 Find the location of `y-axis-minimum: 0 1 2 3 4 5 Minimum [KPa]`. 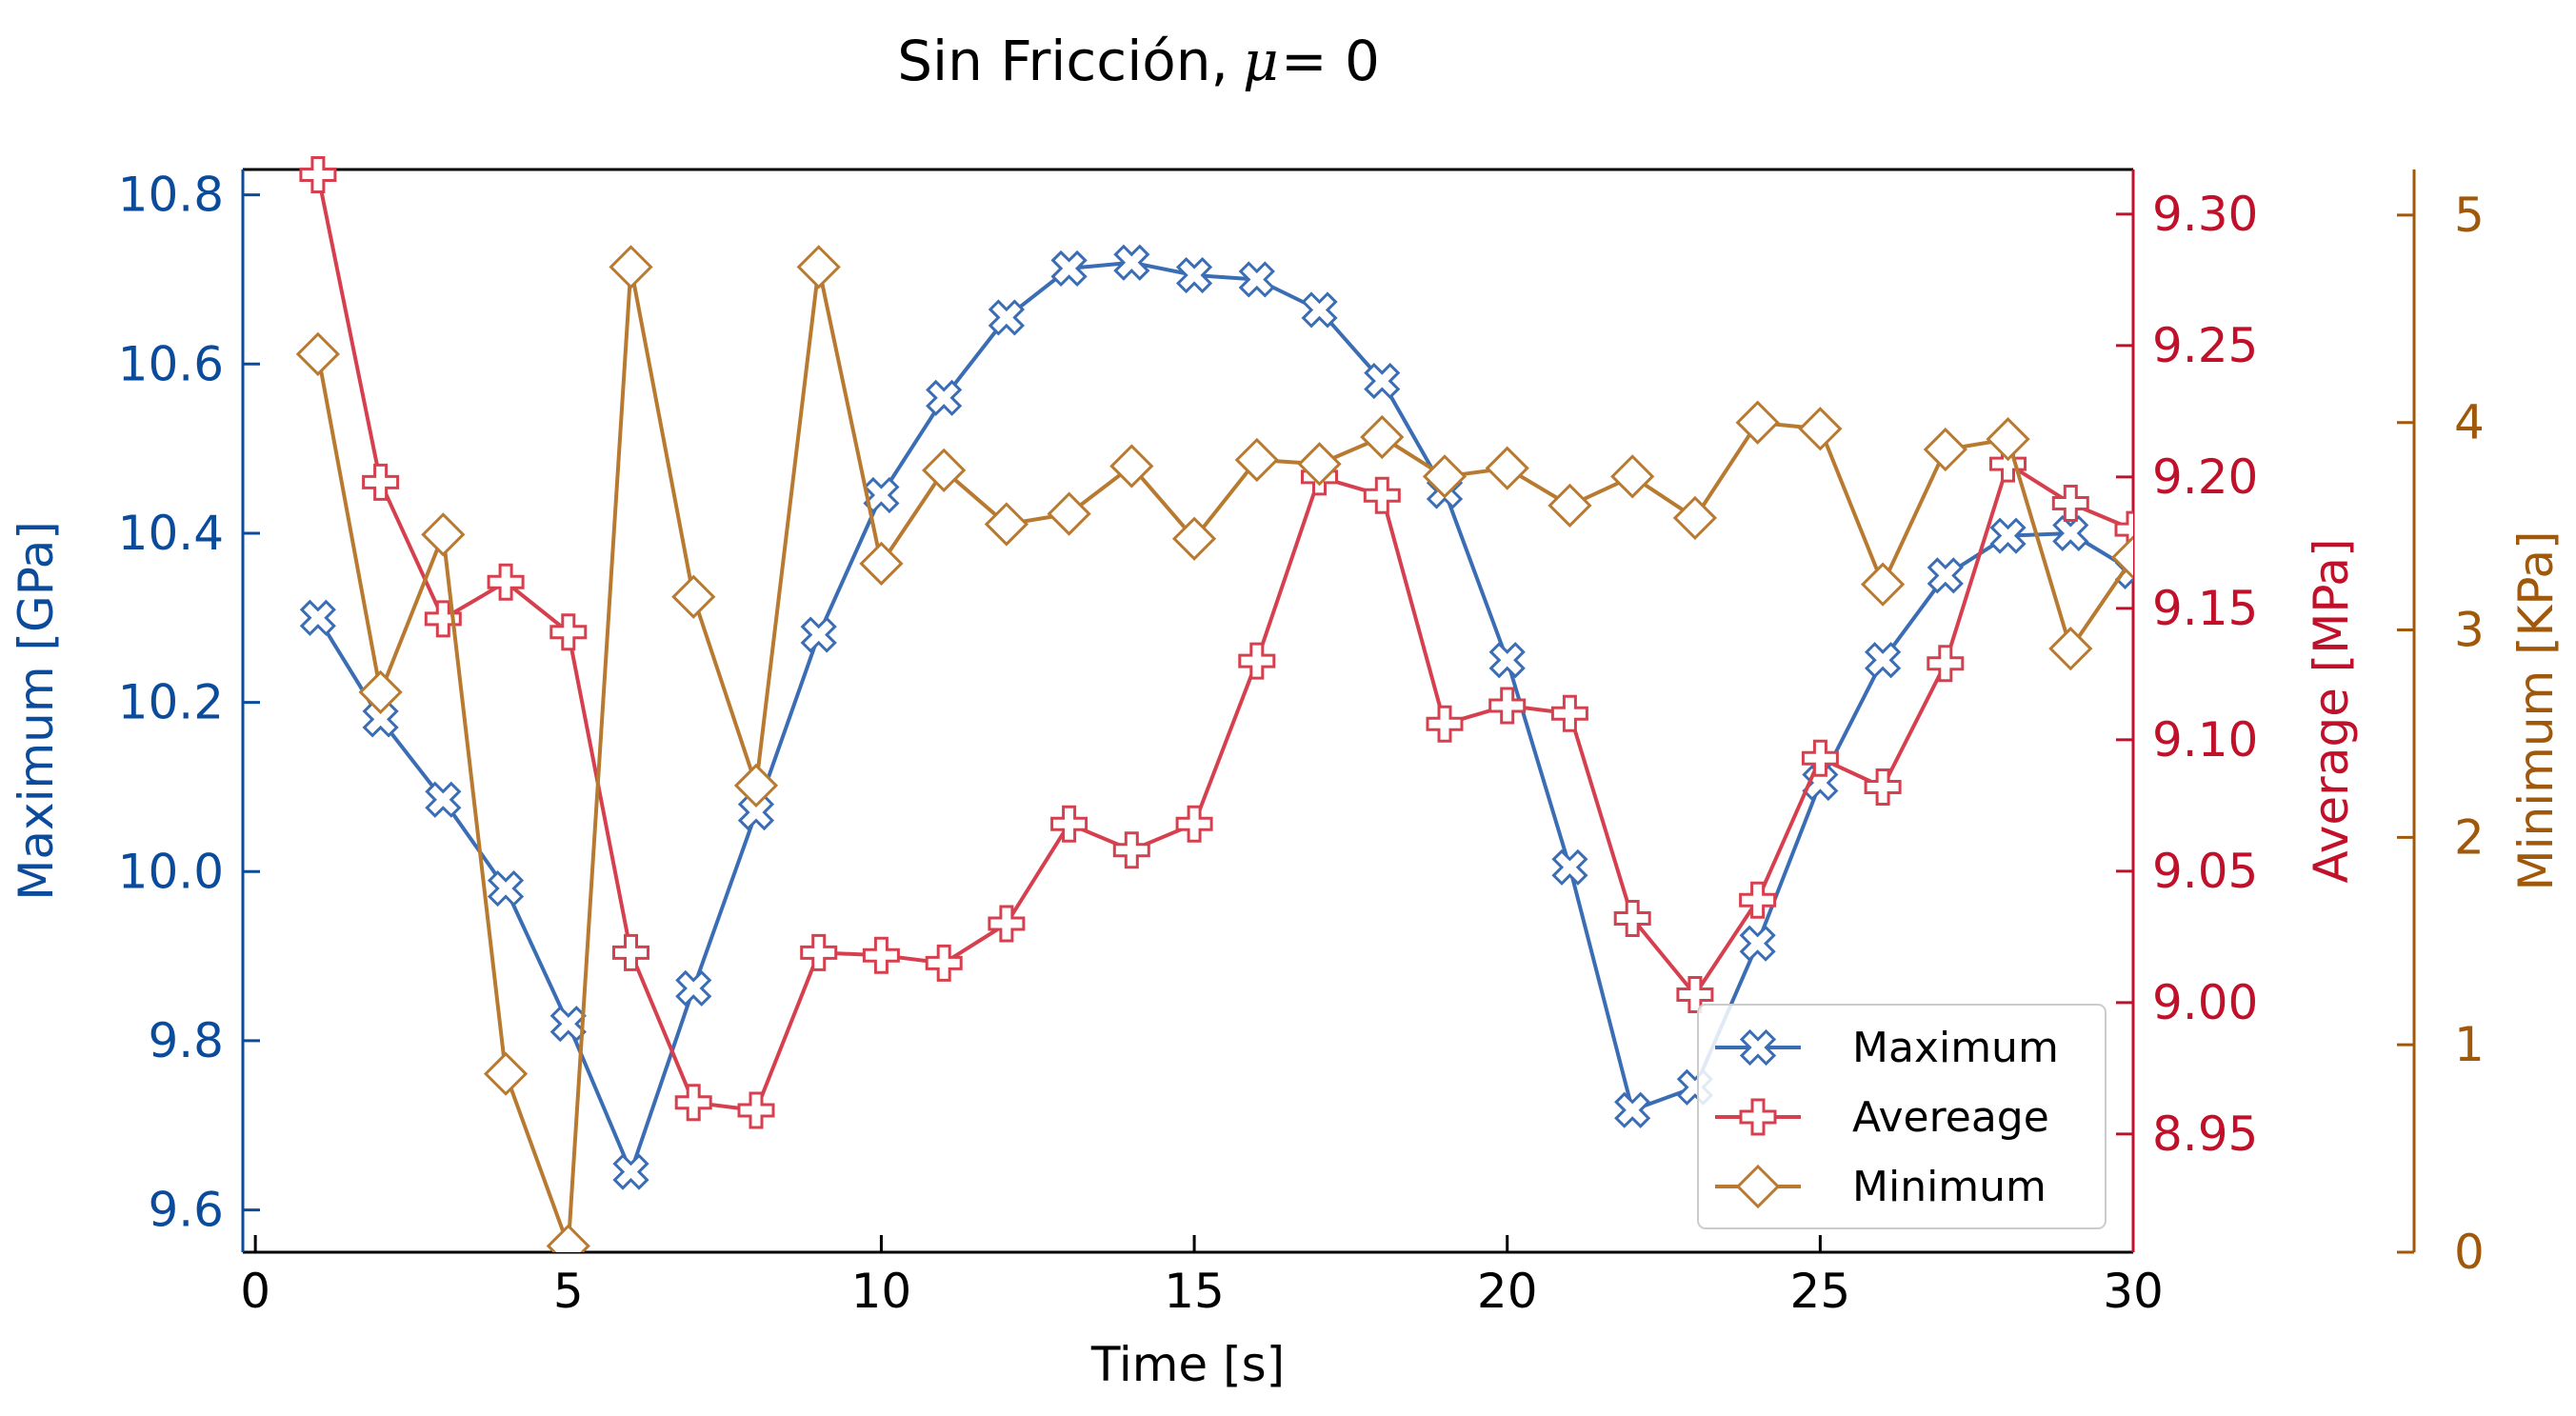

y-axis-minimum: 0 1 2 3 4 5 Minimum [KPa] is located at coordinates (2481, 725).